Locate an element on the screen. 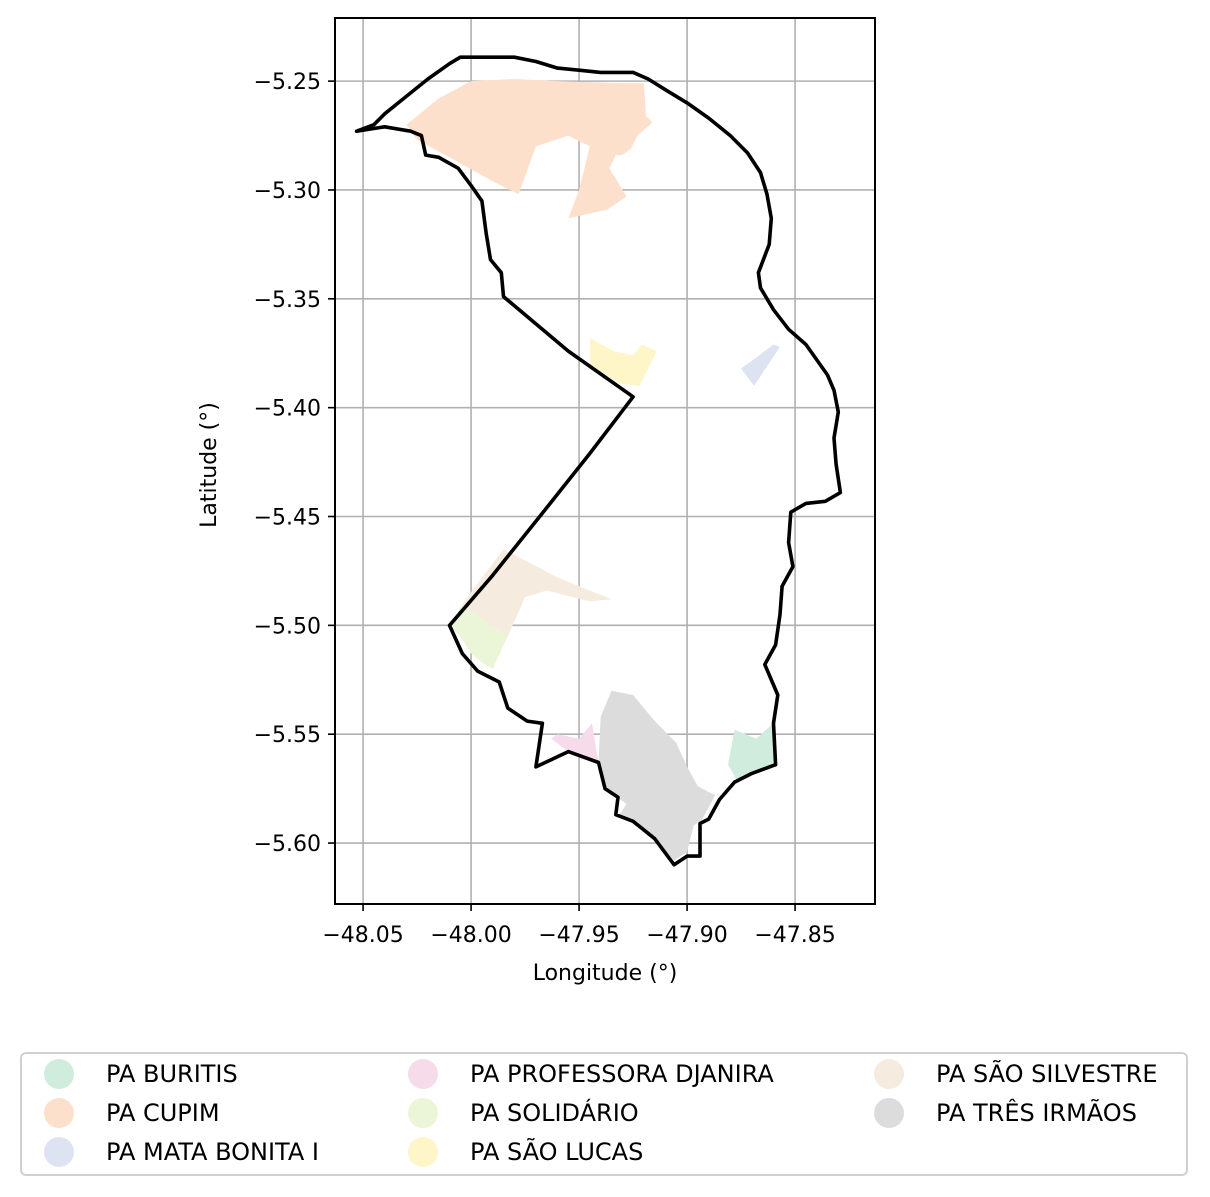  settlement-polygon-pa-professora-djanira is located at coordinates (575, 743).